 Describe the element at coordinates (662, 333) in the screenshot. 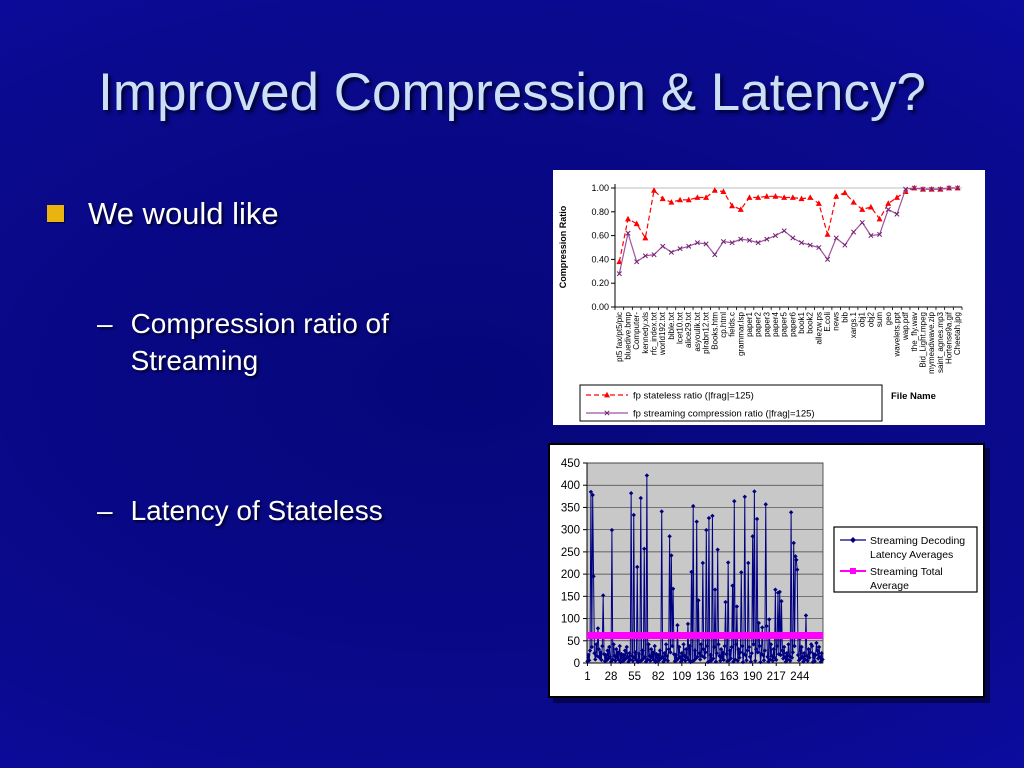

I see `svg-text: world192.txt` at that location.